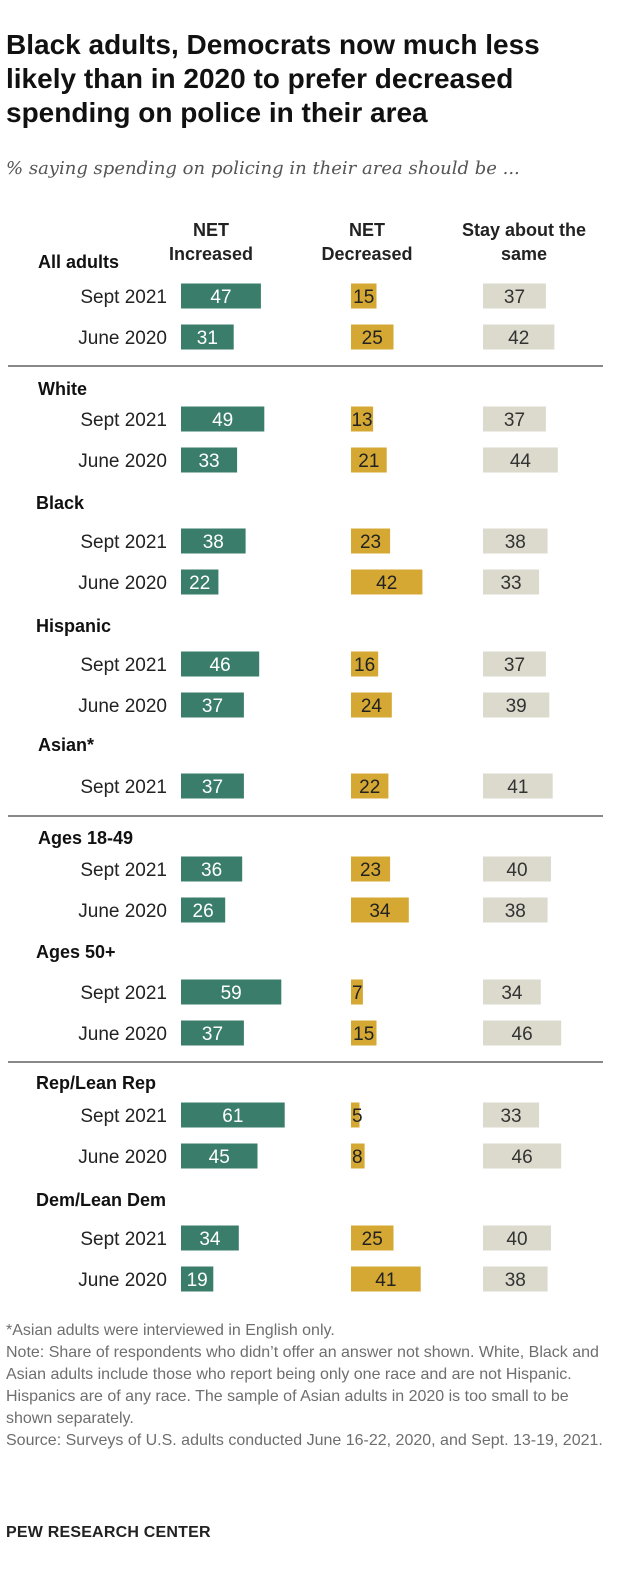 The image size is (620, 1582). I want to click on data-label-increased: 34, so click(210, 1239).